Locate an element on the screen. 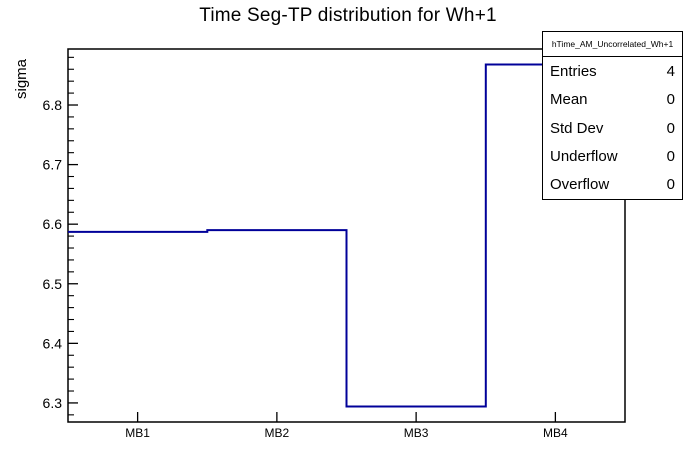 Image resolution: width=696 pixels, height=472 pixels. x-tick-label: MB4 is located at coordinates (555, 433).